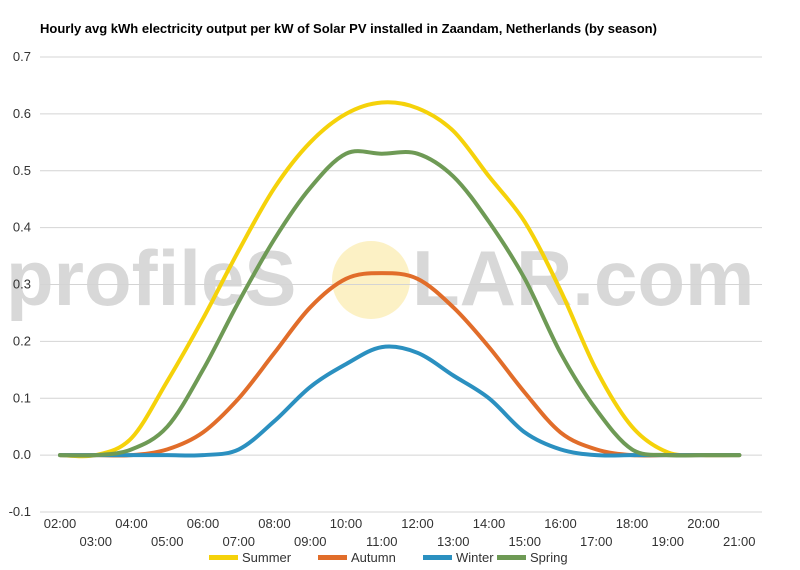  What do you see at coordinates (371, 280) in the screenshot?
I see `watermark-sun-icon` at bounding box center [371, 280].